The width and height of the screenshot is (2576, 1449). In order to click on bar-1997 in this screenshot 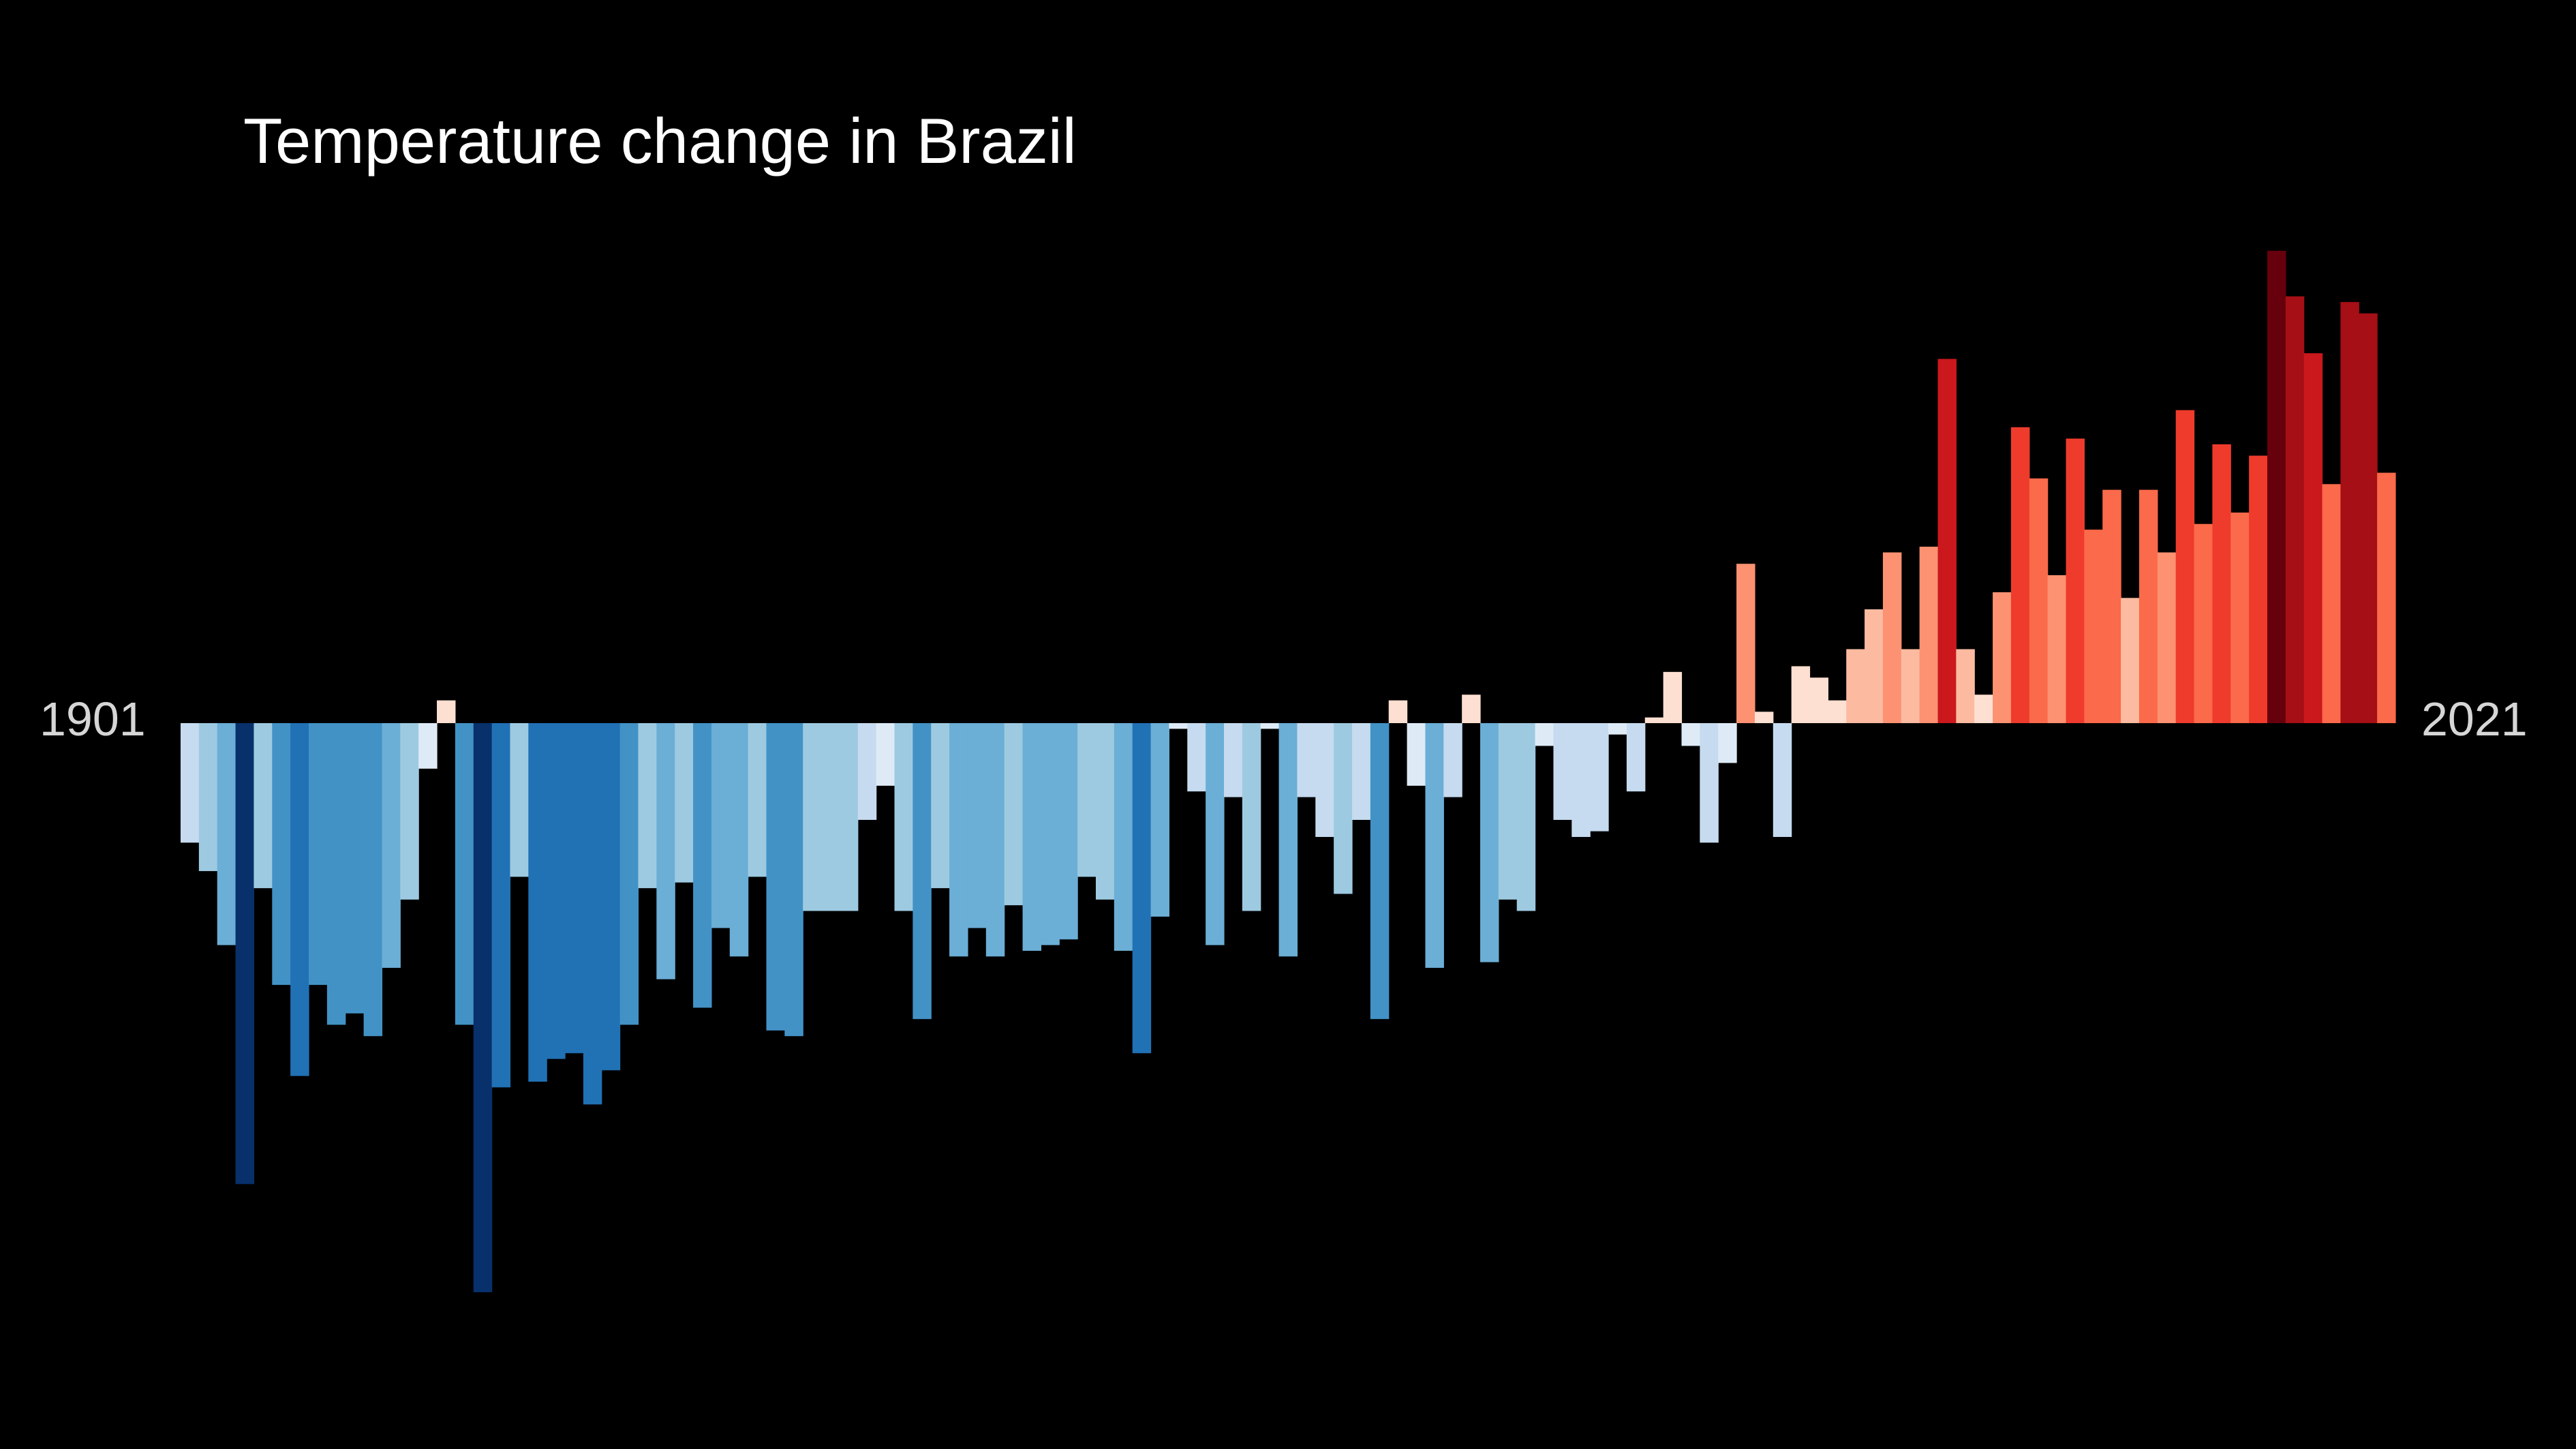, I will do `click(1947, 541)`.